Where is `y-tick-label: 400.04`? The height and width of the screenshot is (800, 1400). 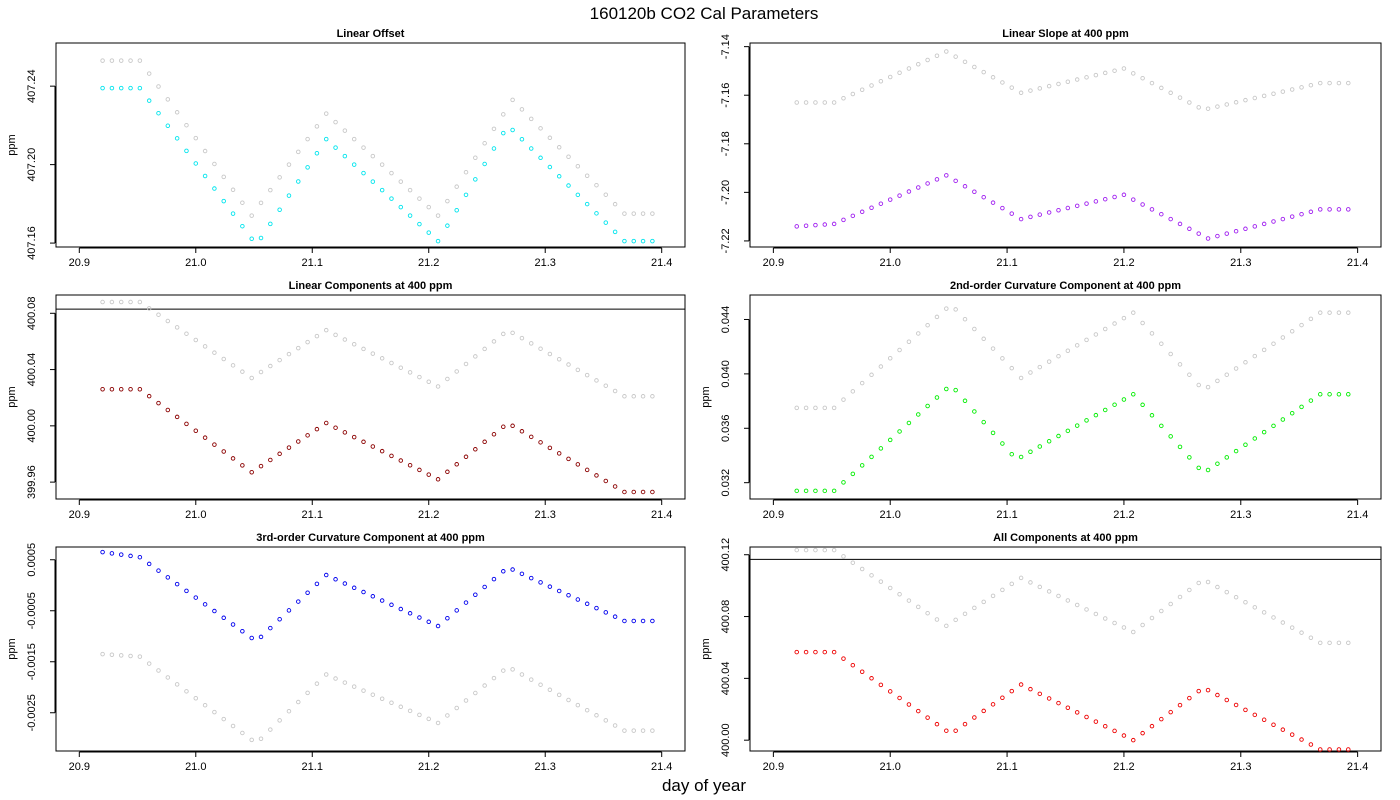
y-tick-label: 400.04 is located at coordinates (32, 370).